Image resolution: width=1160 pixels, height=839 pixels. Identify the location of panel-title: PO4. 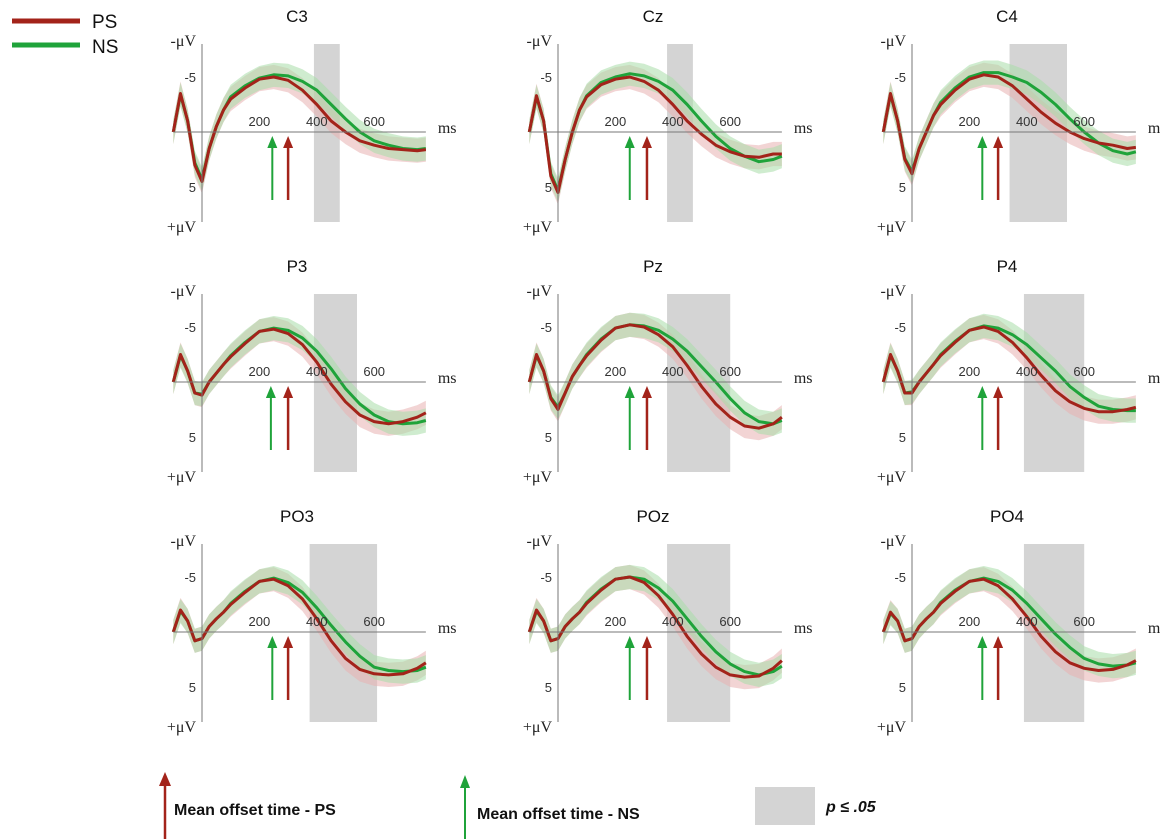
(1007, 516).